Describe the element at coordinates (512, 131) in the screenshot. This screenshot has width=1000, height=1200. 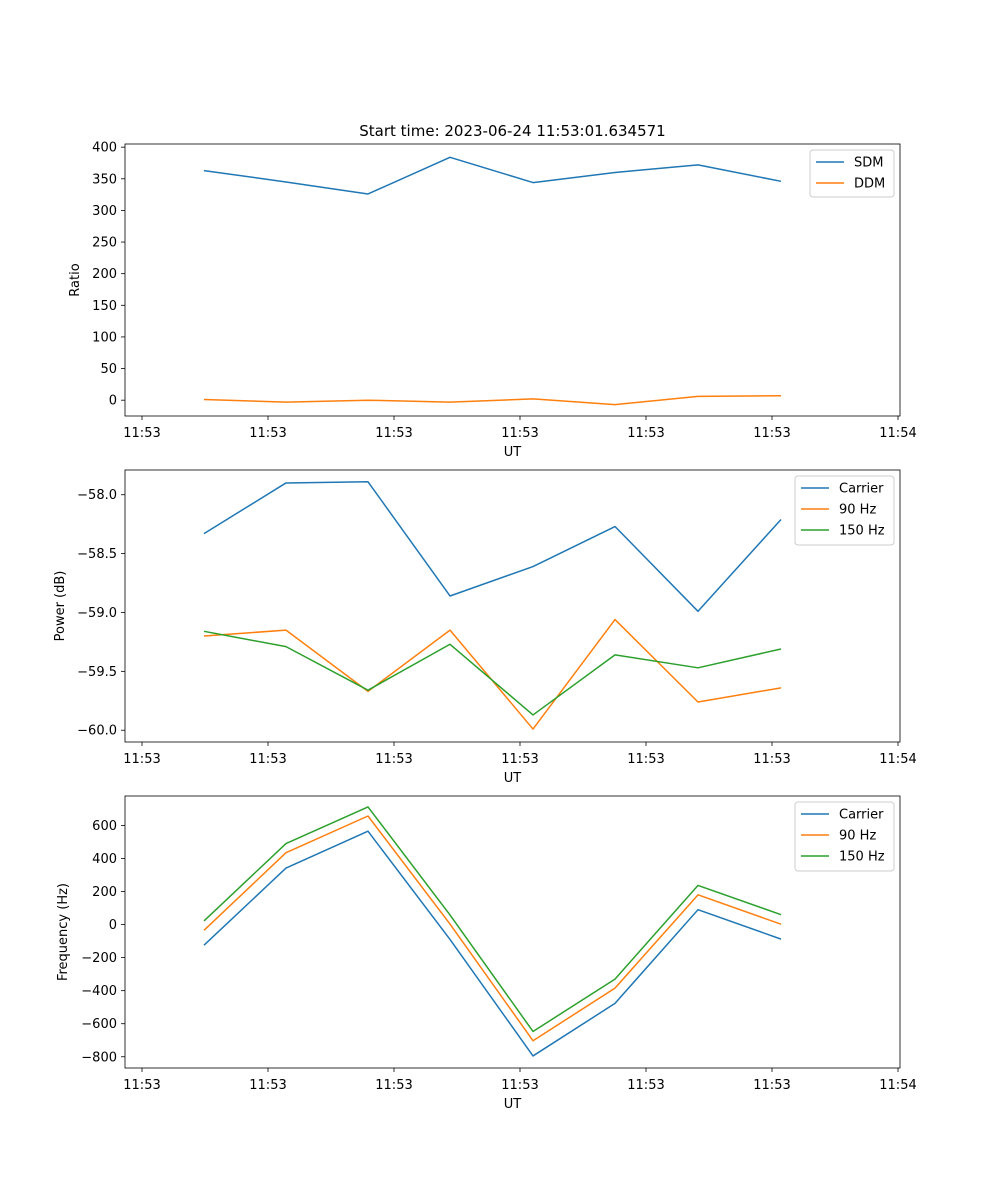
I see `figure-title: Start time: 2023-06-24 11:53:01.634571` at that location.